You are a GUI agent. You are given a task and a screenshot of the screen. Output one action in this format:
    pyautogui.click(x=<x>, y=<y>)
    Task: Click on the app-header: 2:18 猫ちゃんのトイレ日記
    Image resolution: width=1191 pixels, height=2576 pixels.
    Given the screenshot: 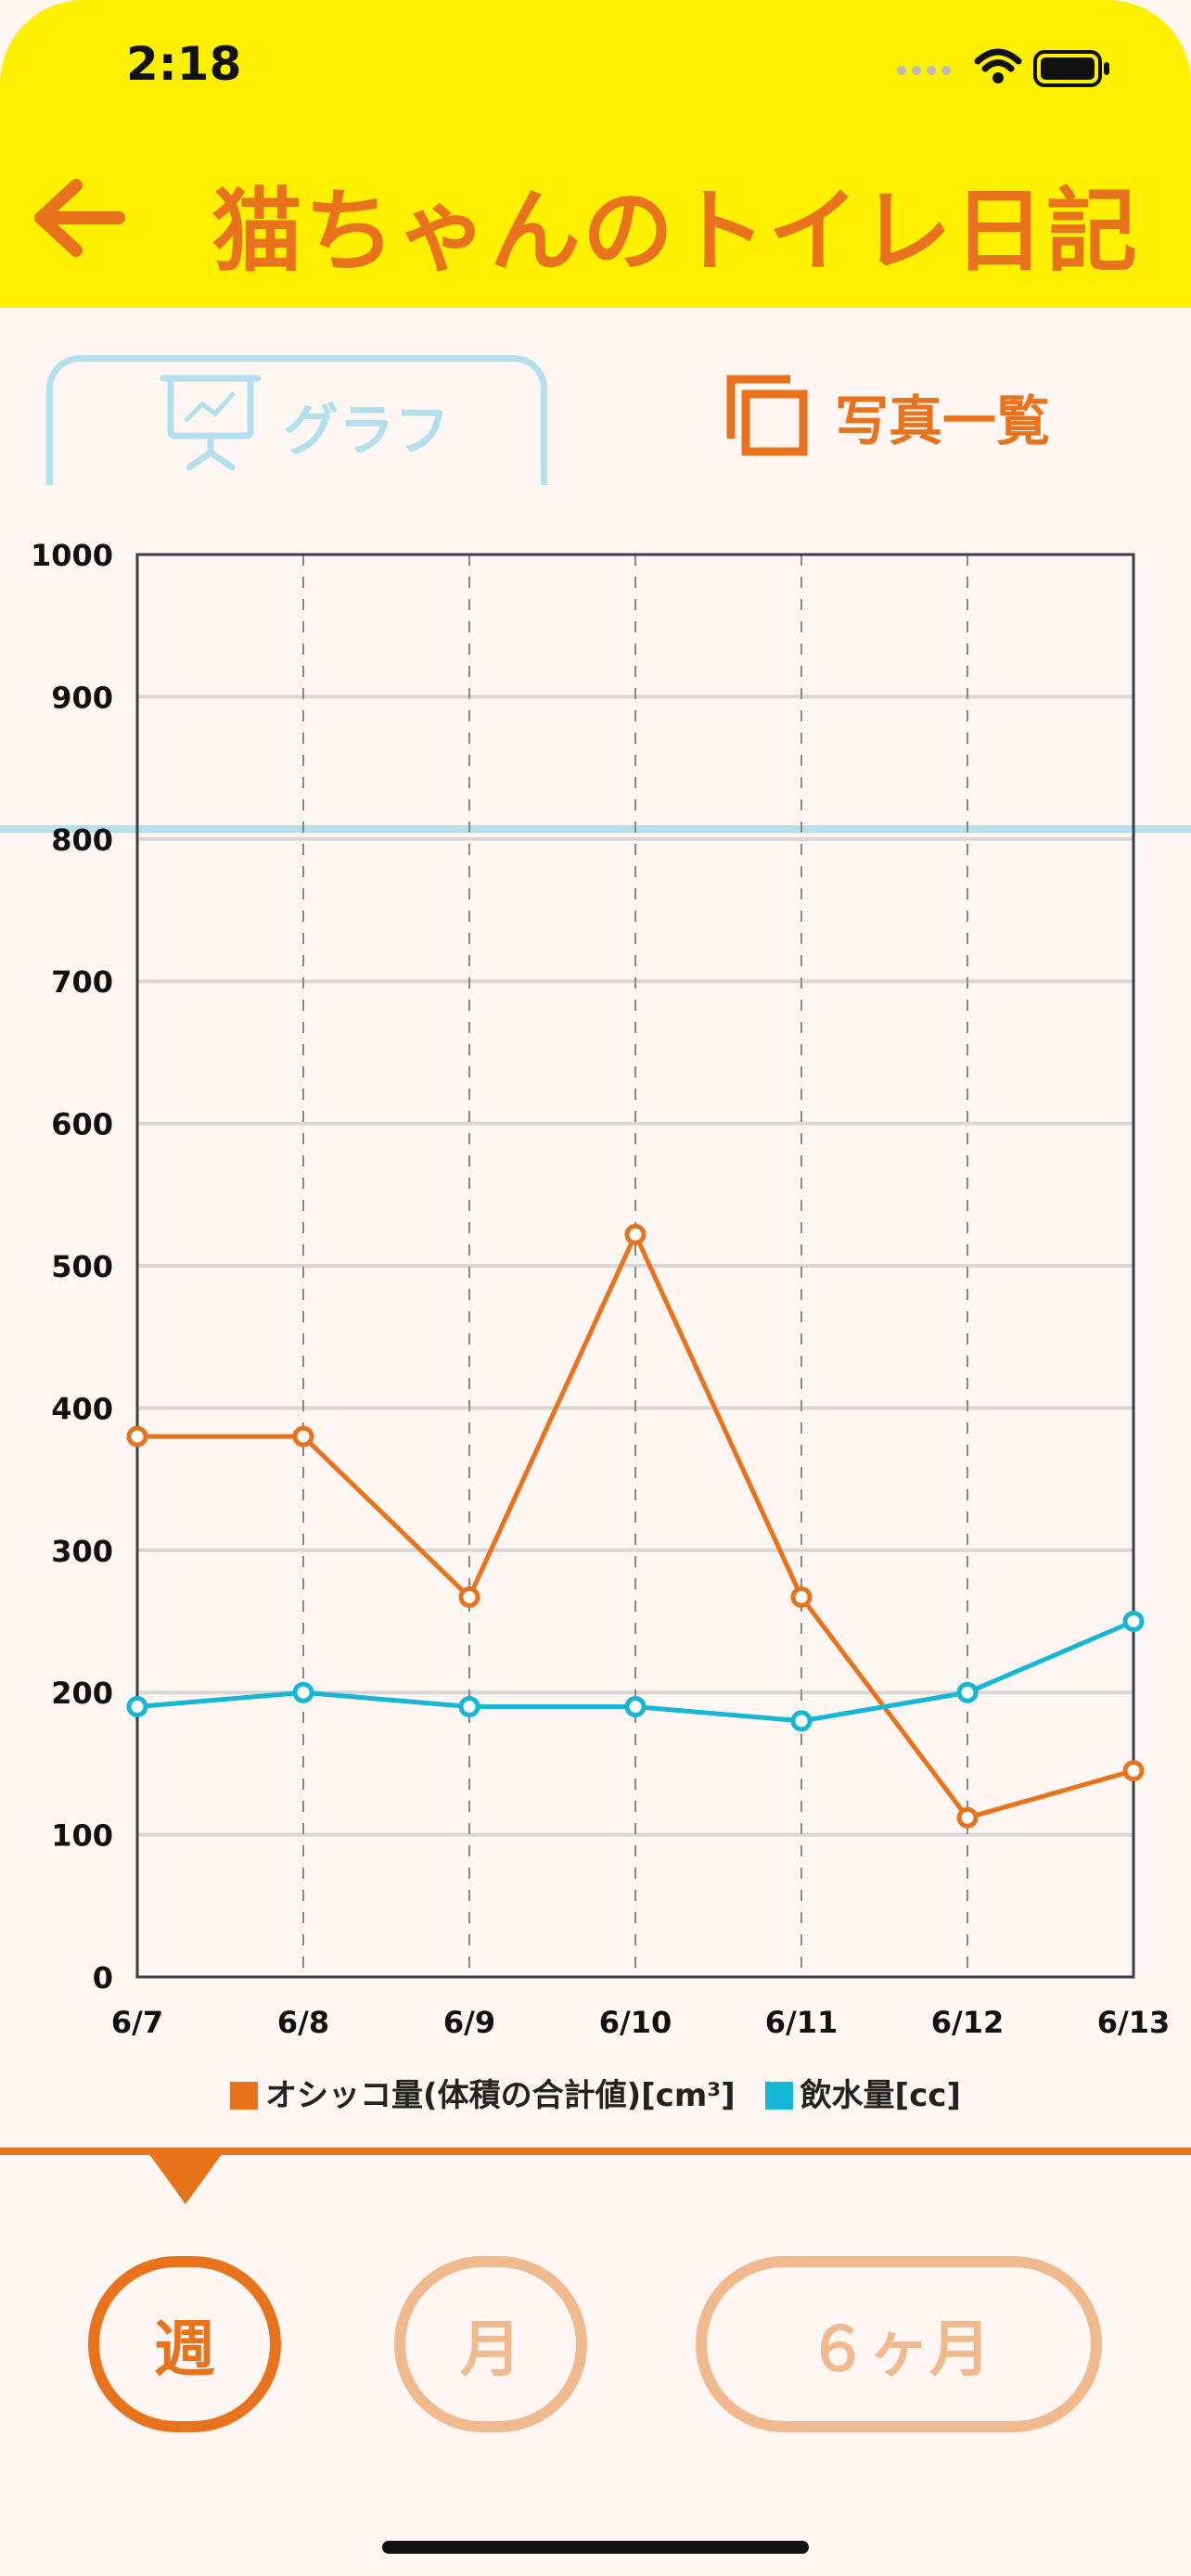 What is the action you would take?
    pyautogui.click(x=595, y=154)
    